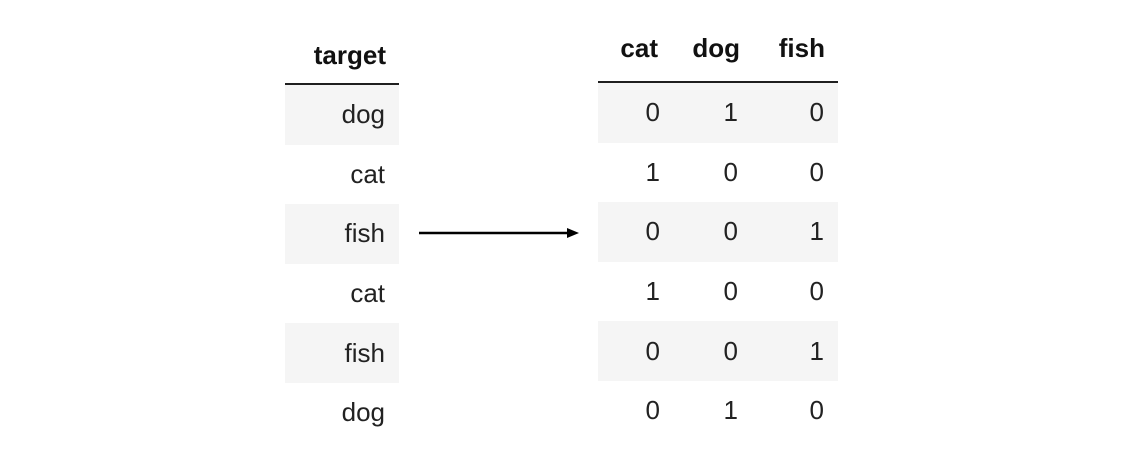 This screenshot has height=462, width=1126. I want to click on target-header: target, so click(342, 54).